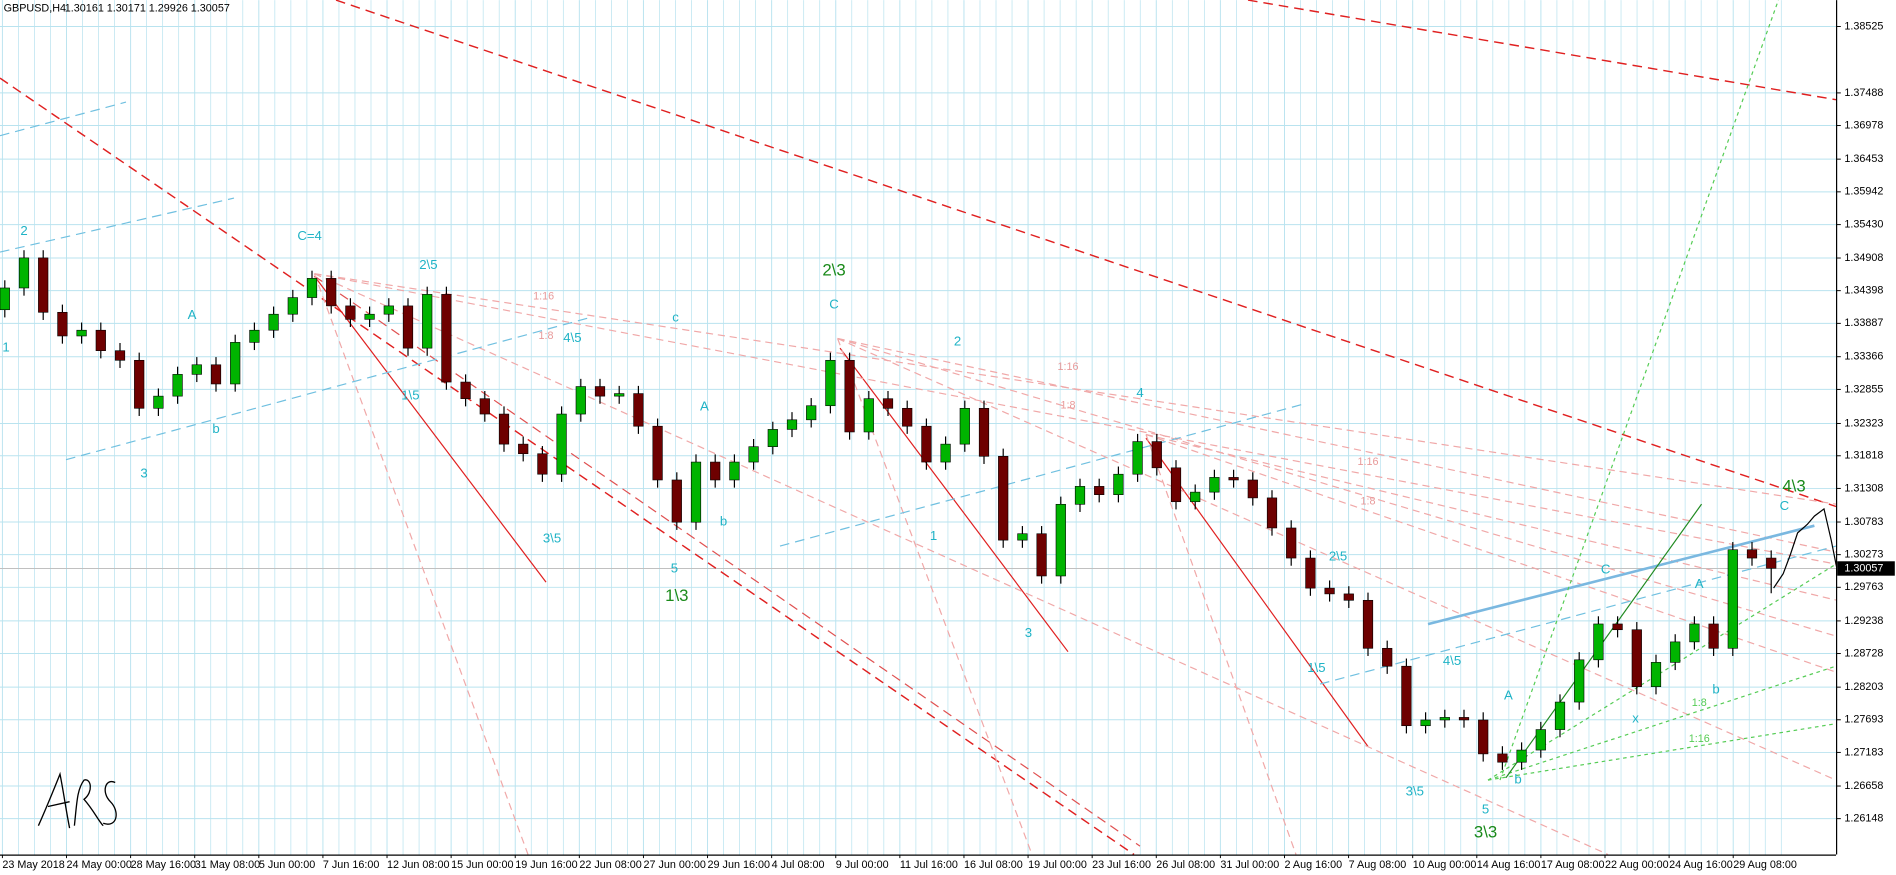  I want to click on wave-label: c, so click(675, 317).